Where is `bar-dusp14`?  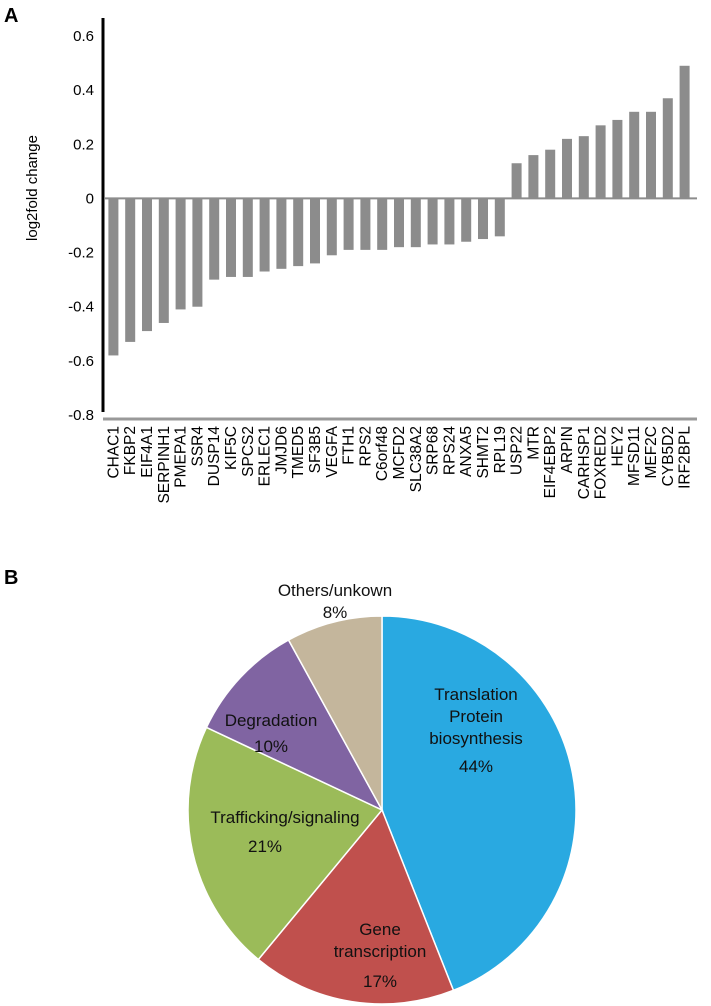 bar-dusp14 is located at coordinates (214, 239).